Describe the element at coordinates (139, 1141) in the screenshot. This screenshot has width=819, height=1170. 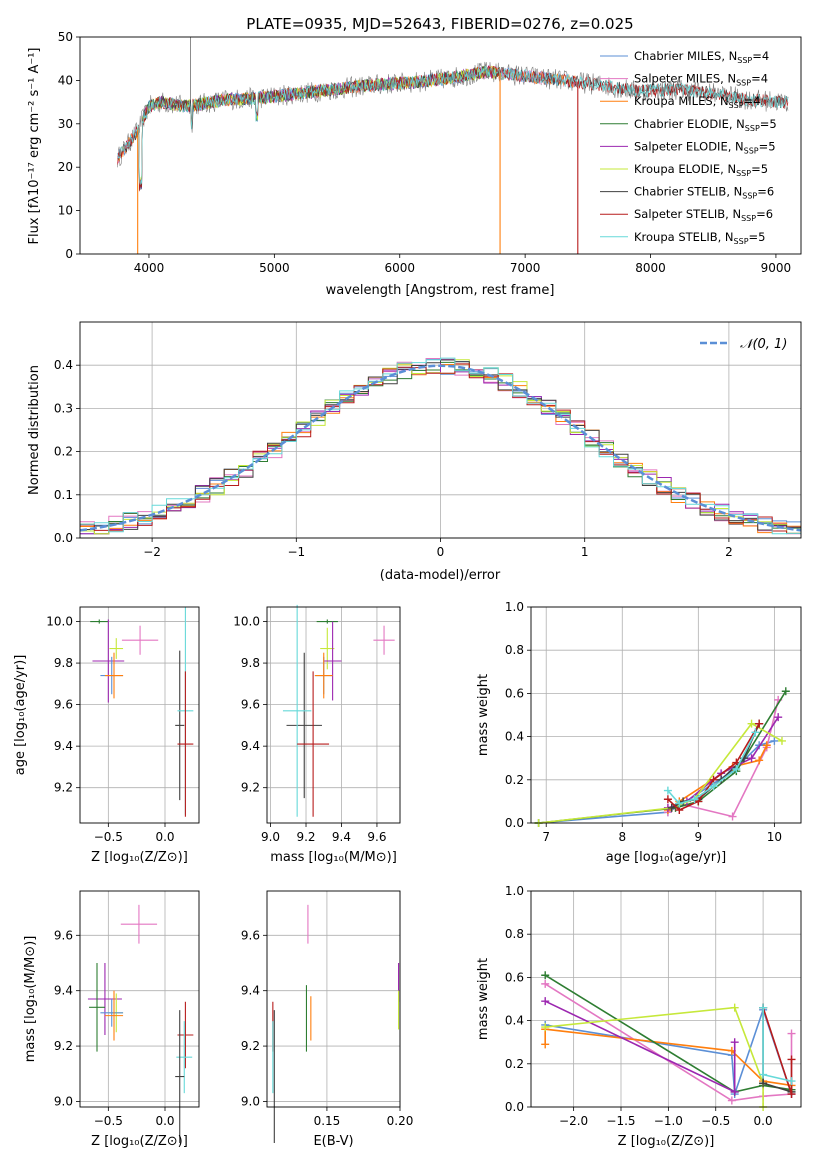
I see `x-axis-label: Z [log₁₀(Z/Z⊙)]` at that location.